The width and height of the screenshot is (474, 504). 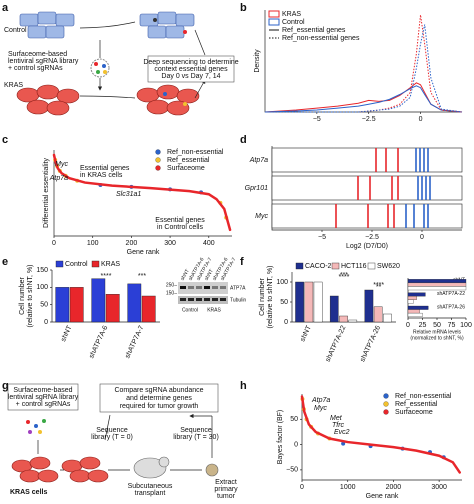 What do you see at coordinates (180, 227) in the screenshot?
I see `annotation: in Control cells` at bounding box center [180, 227].